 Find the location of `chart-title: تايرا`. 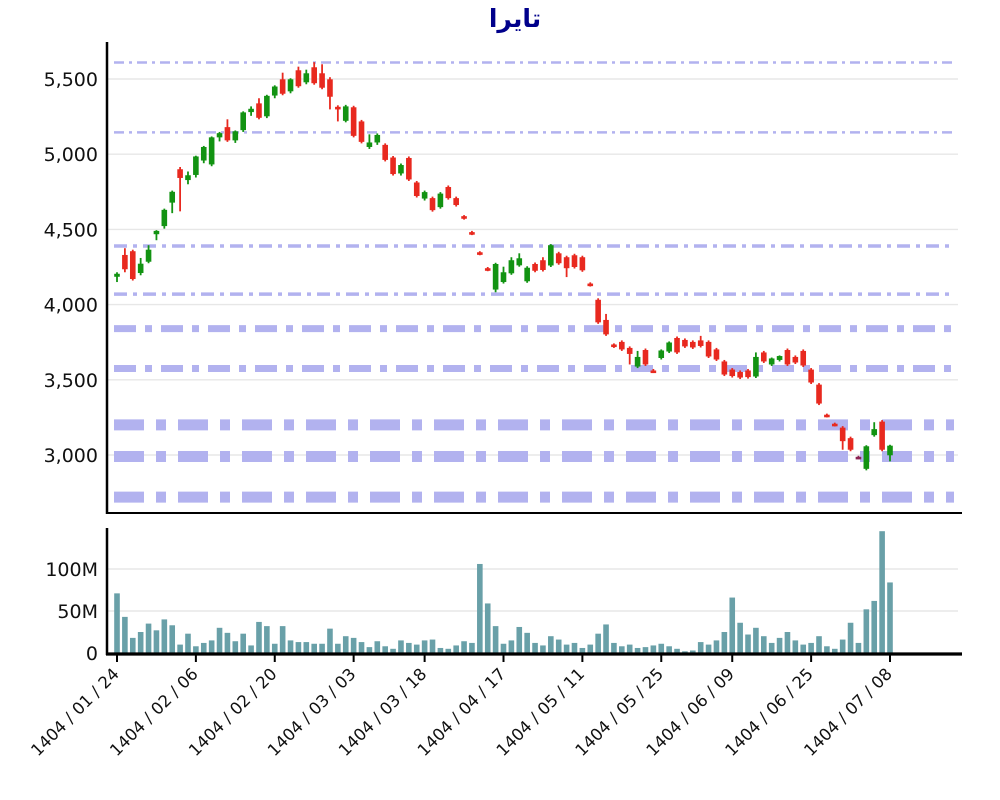

chart-title: تايرا is located at coordinates (515, 18).